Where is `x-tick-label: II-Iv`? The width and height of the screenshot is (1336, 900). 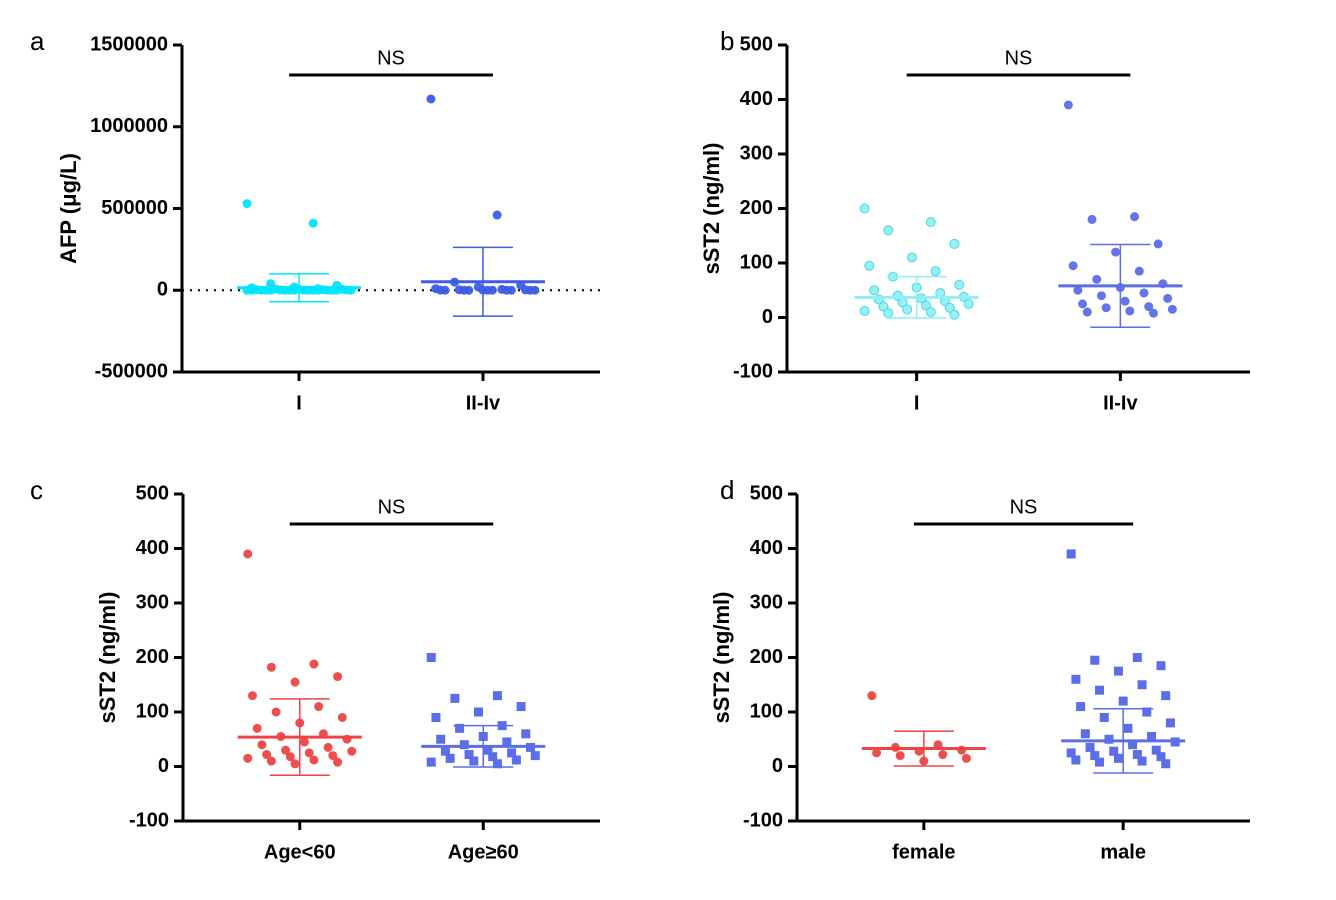
x-tick-label: II-Iv is located at coordinates (1120, 403).